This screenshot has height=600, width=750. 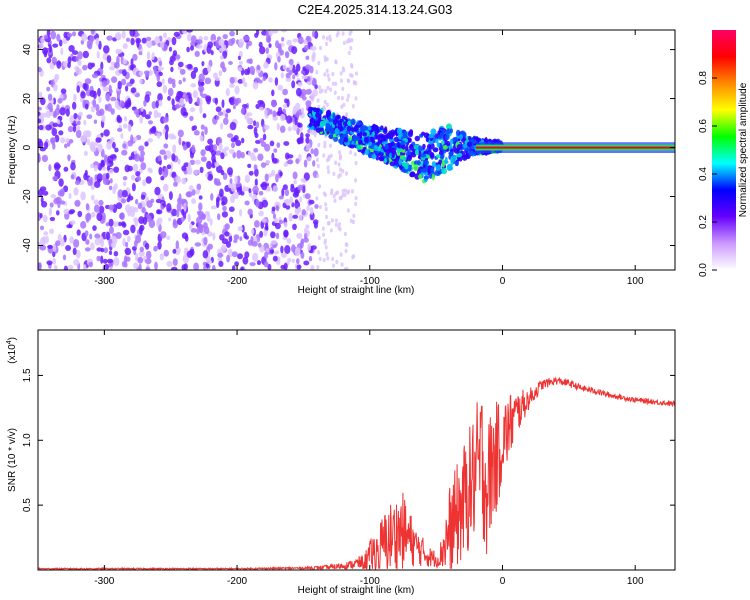 I want to click on x-tick-label: -100, so click(x=370, y=581).